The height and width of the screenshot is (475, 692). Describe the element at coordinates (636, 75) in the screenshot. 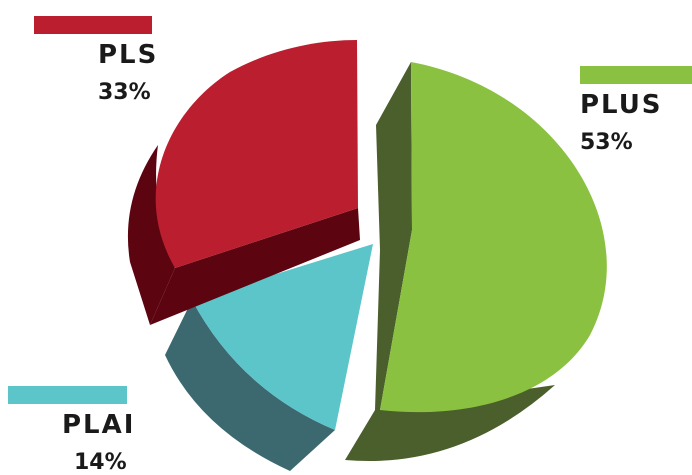

I see `legend-swatch-plus` at that location.